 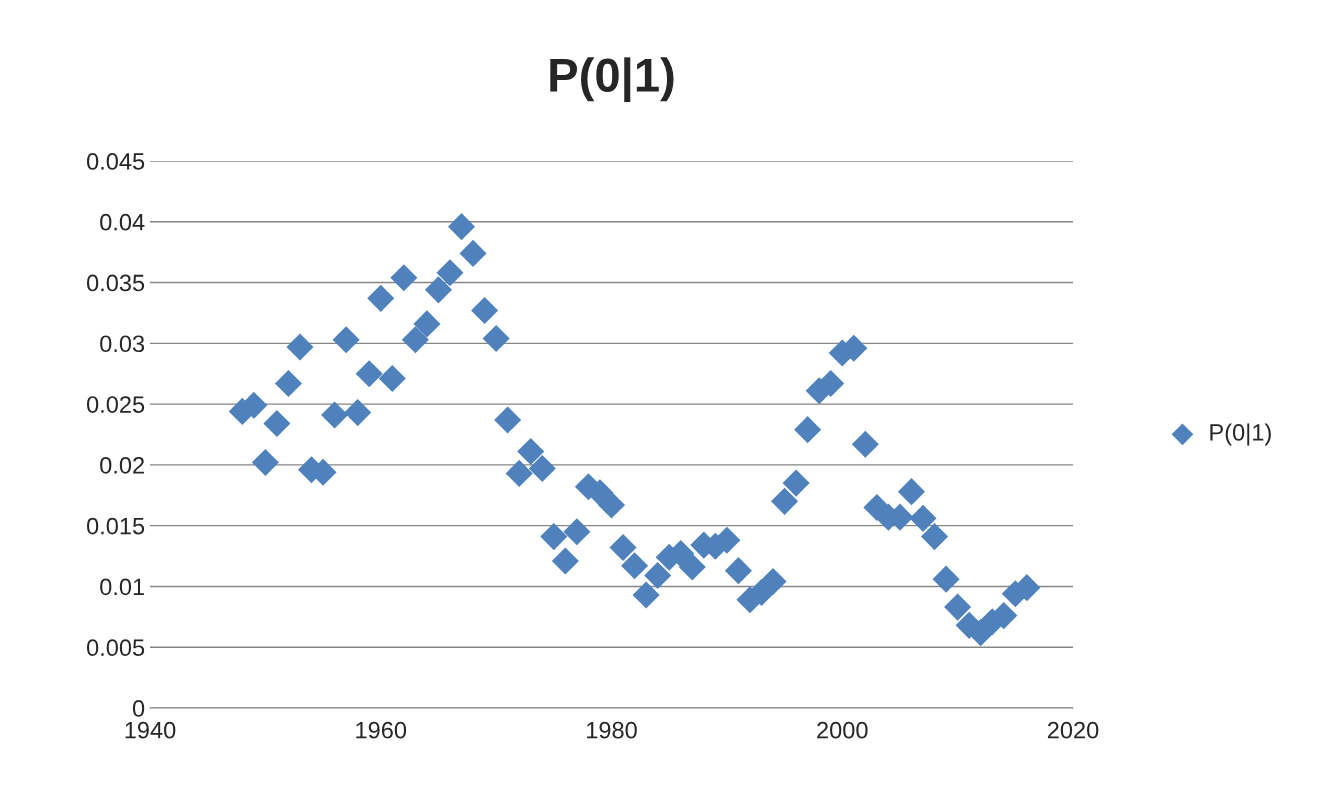 I want to click on y-tick-label: 0.035, so click(x=115, y=283).